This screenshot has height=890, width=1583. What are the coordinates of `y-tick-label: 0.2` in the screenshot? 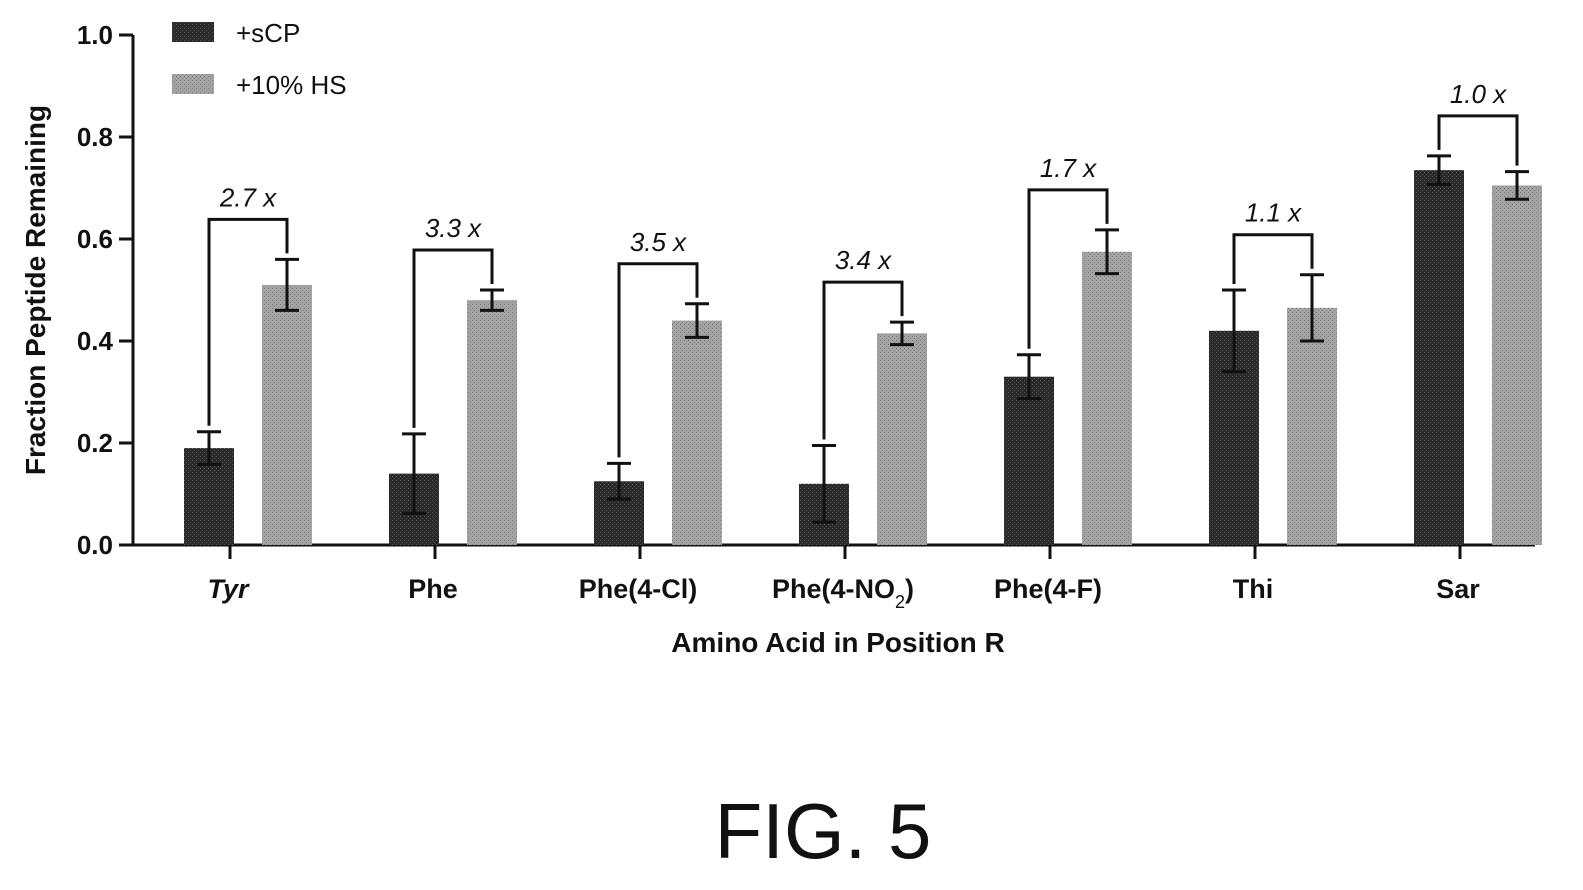 It's located at (95, 443).